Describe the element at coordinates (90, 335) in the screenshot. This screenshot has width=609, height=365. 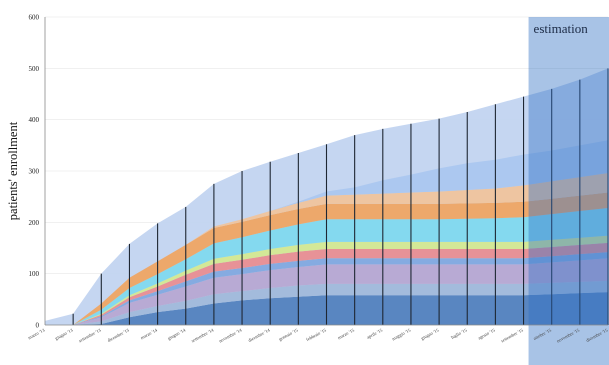
I see `x-tick-label: settembre '13` at that location.